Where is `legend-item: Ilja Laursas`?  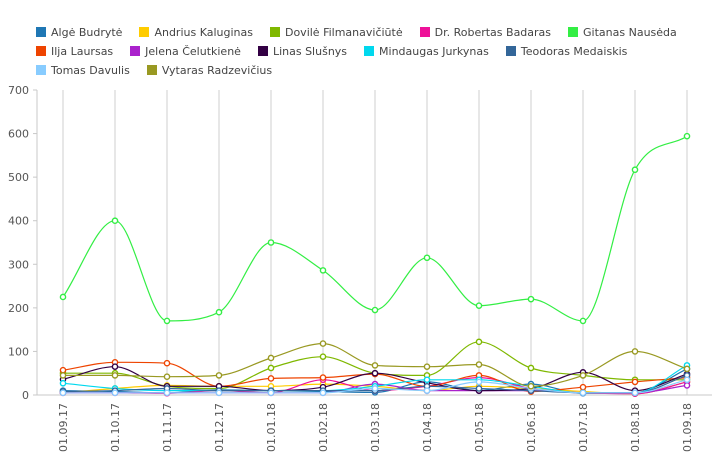 legend-item: Ilja Laursas is located at coordinates (74, 51).